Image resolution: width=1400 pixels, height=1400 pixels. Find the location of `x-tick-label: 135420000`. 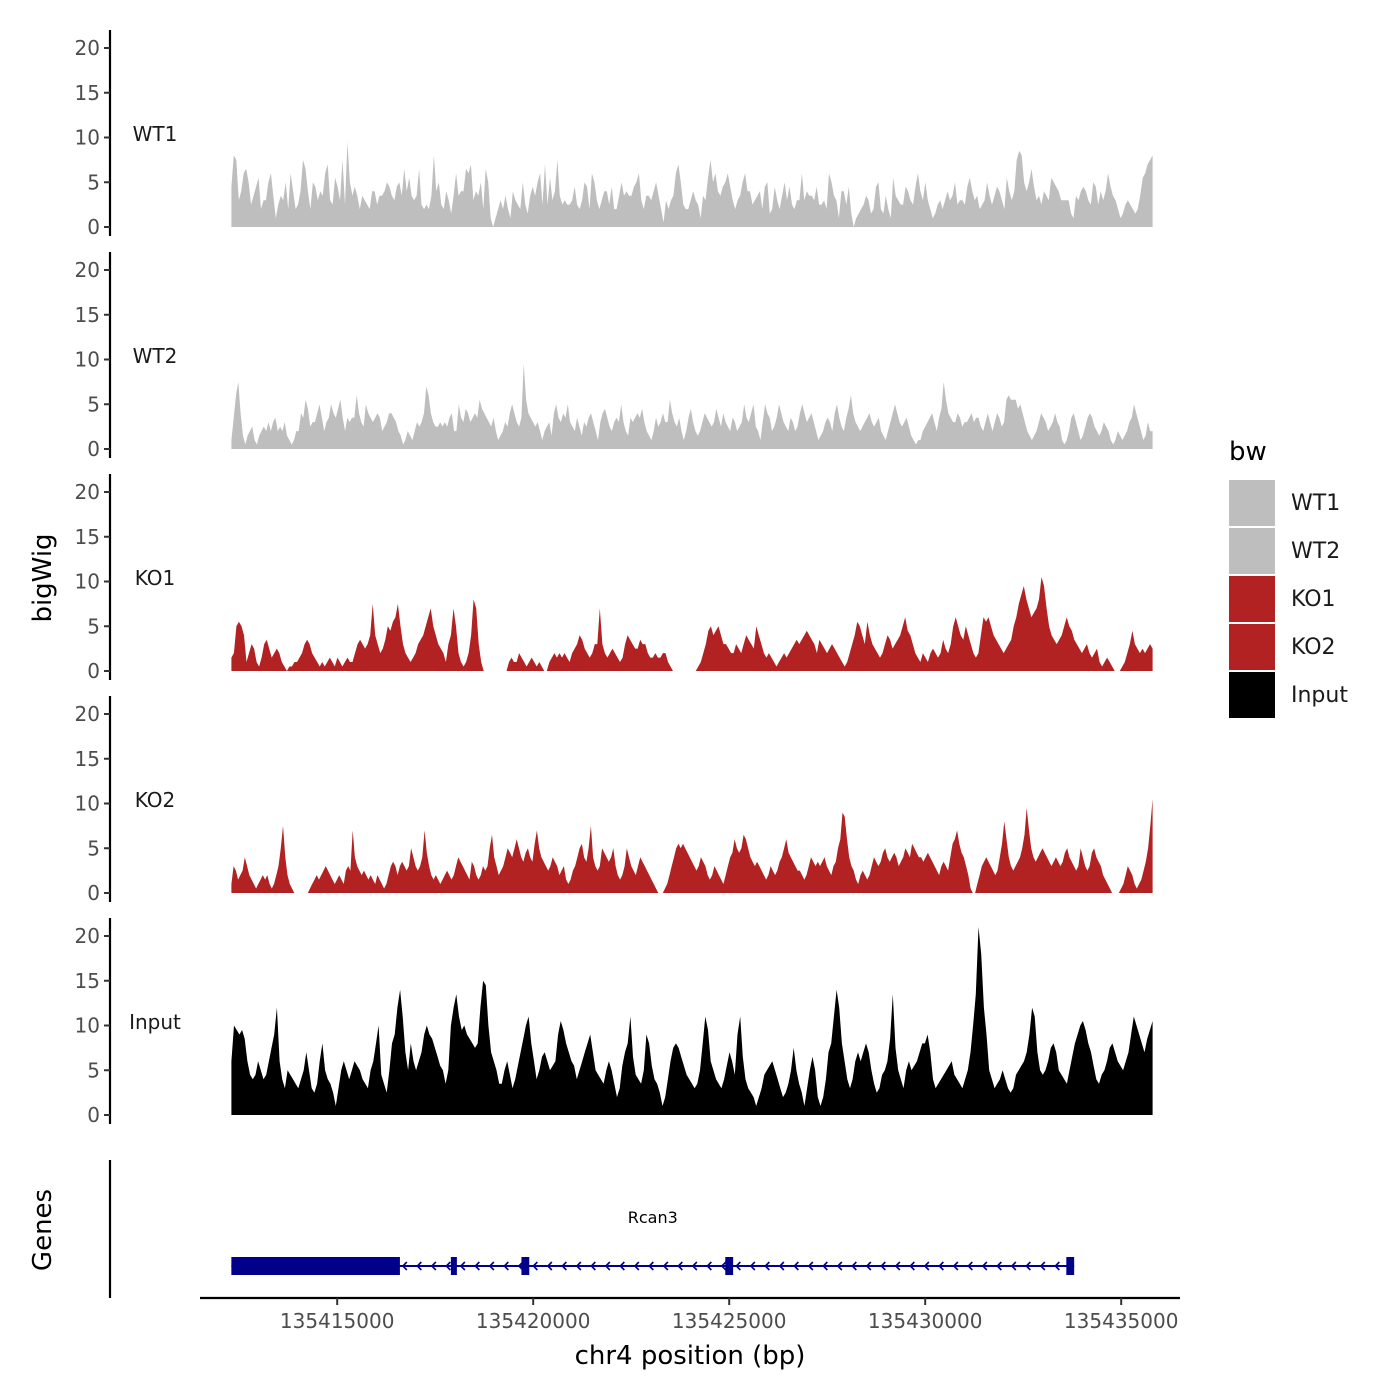

x-tick-label: 135420000 is located at coordinates (533, 1321).